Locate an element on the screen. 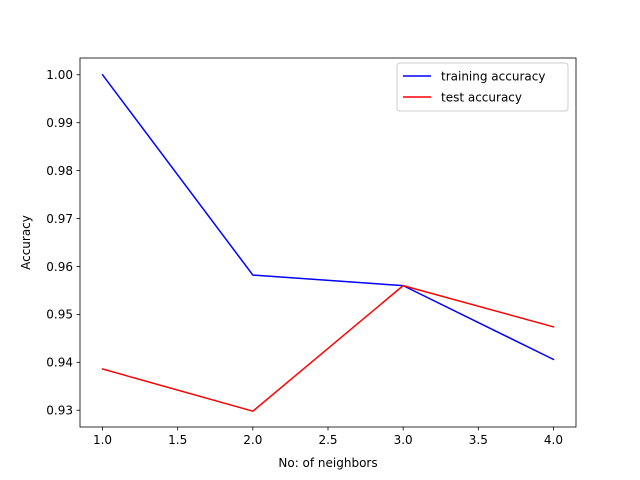 The width and height of the screenshot is (640, 480). y-tick-label: 0.96 is located at coordinates (59, 267).